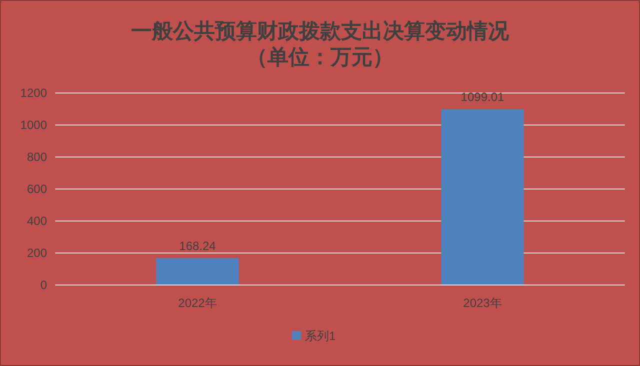  What do you see at coordinates (37, 221) in the screenshot?
I see `y-tick-label: 400` at bounding box center [37, 221].